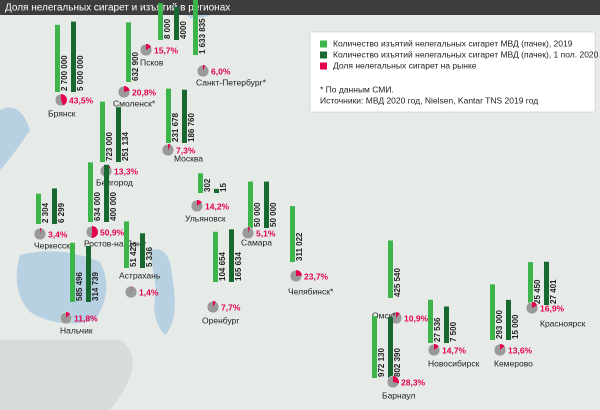 Image resolution: width=600 pixels, height=410 pixels. What do you see at coordinates (416, 318) in the screenshot?
I see `share-label: 10,9%` at bounding box center [416, 318].